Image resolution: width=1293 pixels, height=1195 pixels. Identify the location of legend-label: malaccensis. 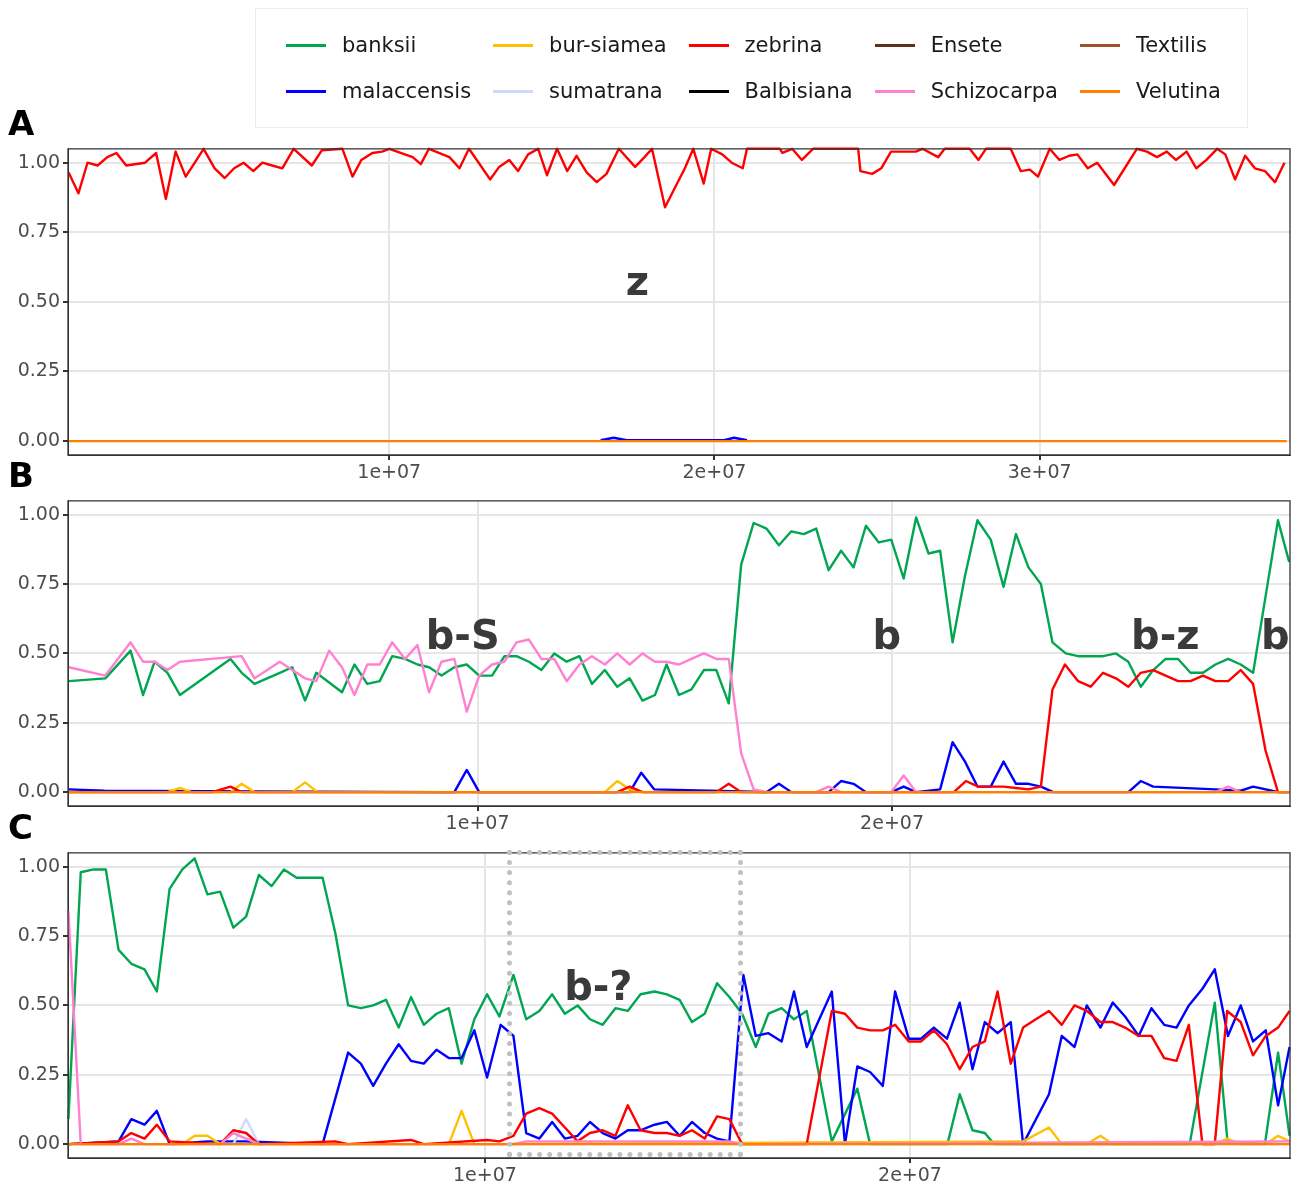
(407, 91).